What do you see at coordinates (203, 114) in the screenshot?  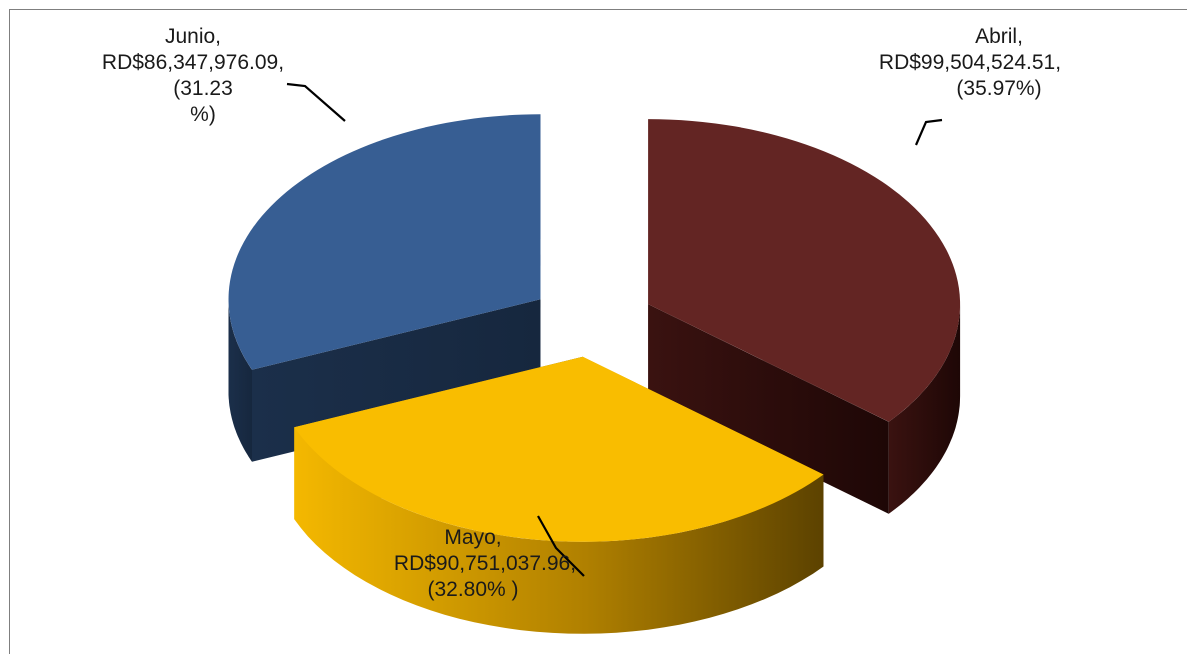 I see `label-percent-cont: %)` at bounding box center [203, 114].